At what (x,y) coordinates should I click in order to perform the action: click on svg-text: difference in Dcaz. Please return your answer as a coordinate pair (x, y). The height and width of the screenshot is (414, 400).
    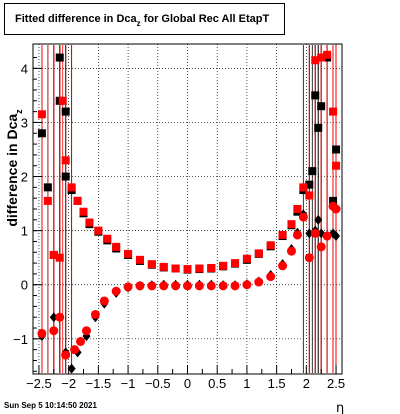
    Looking at the image, I should click on (14, 168).